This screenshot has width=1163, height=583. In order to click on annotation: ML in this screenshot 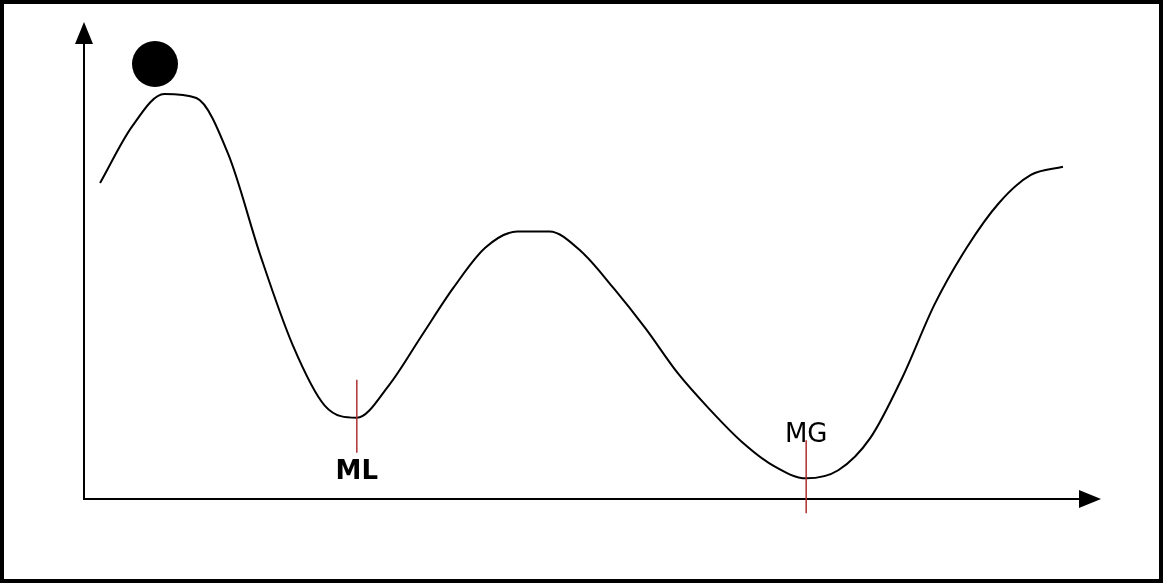, I will do `click(357, 470)`.